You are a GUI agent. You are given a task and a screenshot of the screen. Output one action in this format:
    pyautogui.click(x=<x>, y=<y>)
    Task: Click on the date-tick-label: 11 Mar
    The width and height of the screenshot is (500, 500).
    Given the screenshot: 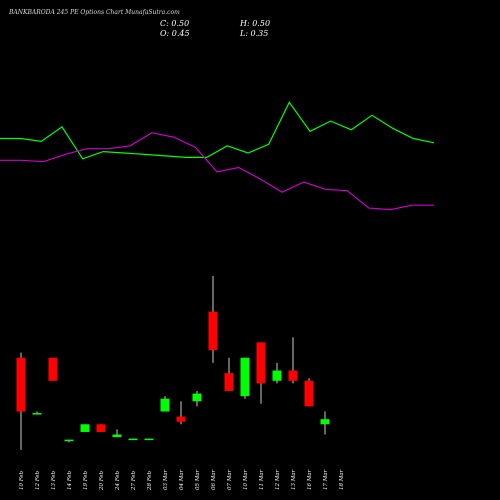 What is the action you would take?
    pyautogui.click(x=262, y=479)
    